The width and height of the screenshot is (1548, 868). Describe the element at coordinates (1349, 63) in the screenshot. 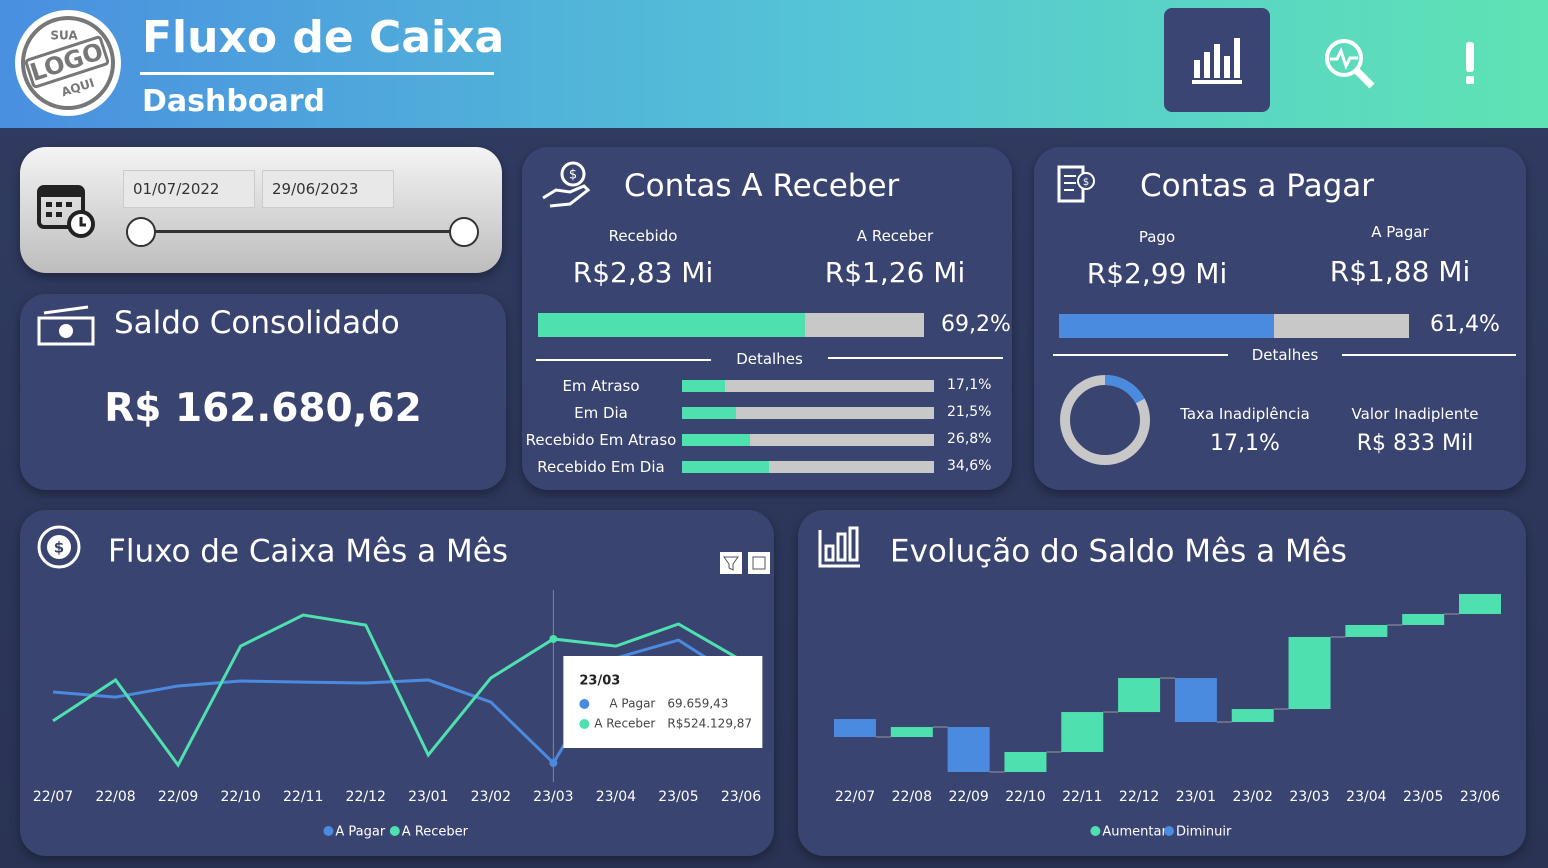

I see `nav-button-search` at that location.